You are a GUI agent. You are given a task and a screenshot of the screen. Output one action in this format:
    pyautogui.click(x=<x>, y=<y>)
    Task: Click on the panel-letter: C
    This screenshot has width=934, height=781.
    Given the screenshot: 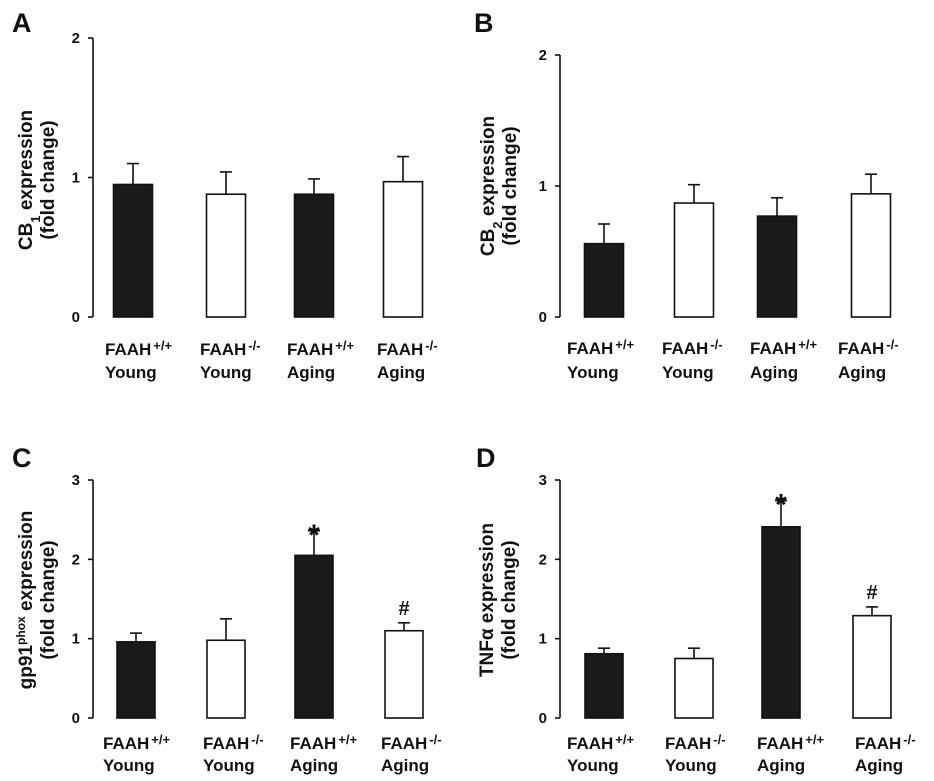 What is the action you would take?
    pyautogui.click(x=22, y=458)
    